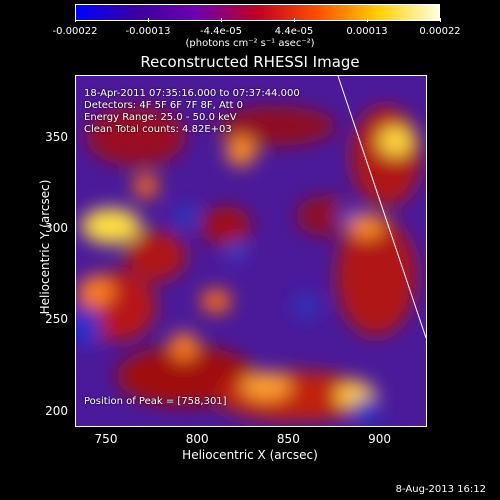  I want to click on y-tick-label: 200, so click(56, 410).